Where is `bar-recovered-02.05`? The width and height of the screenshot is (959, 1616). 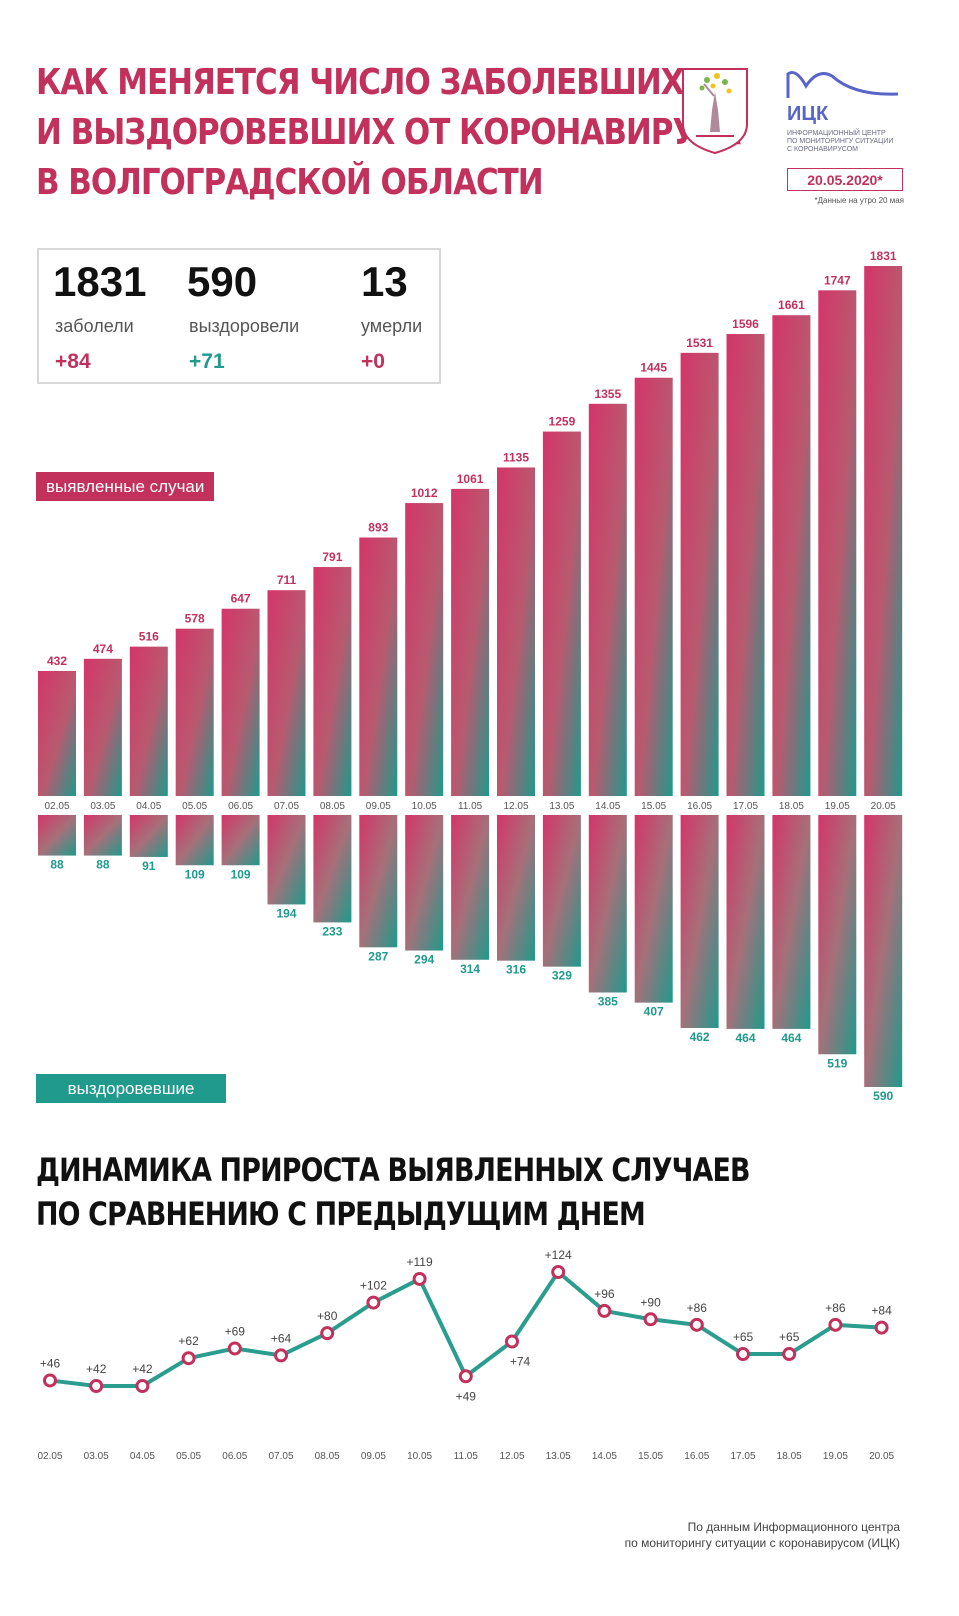
bar-recovered-02.05 is located at coordinates (57, 835).